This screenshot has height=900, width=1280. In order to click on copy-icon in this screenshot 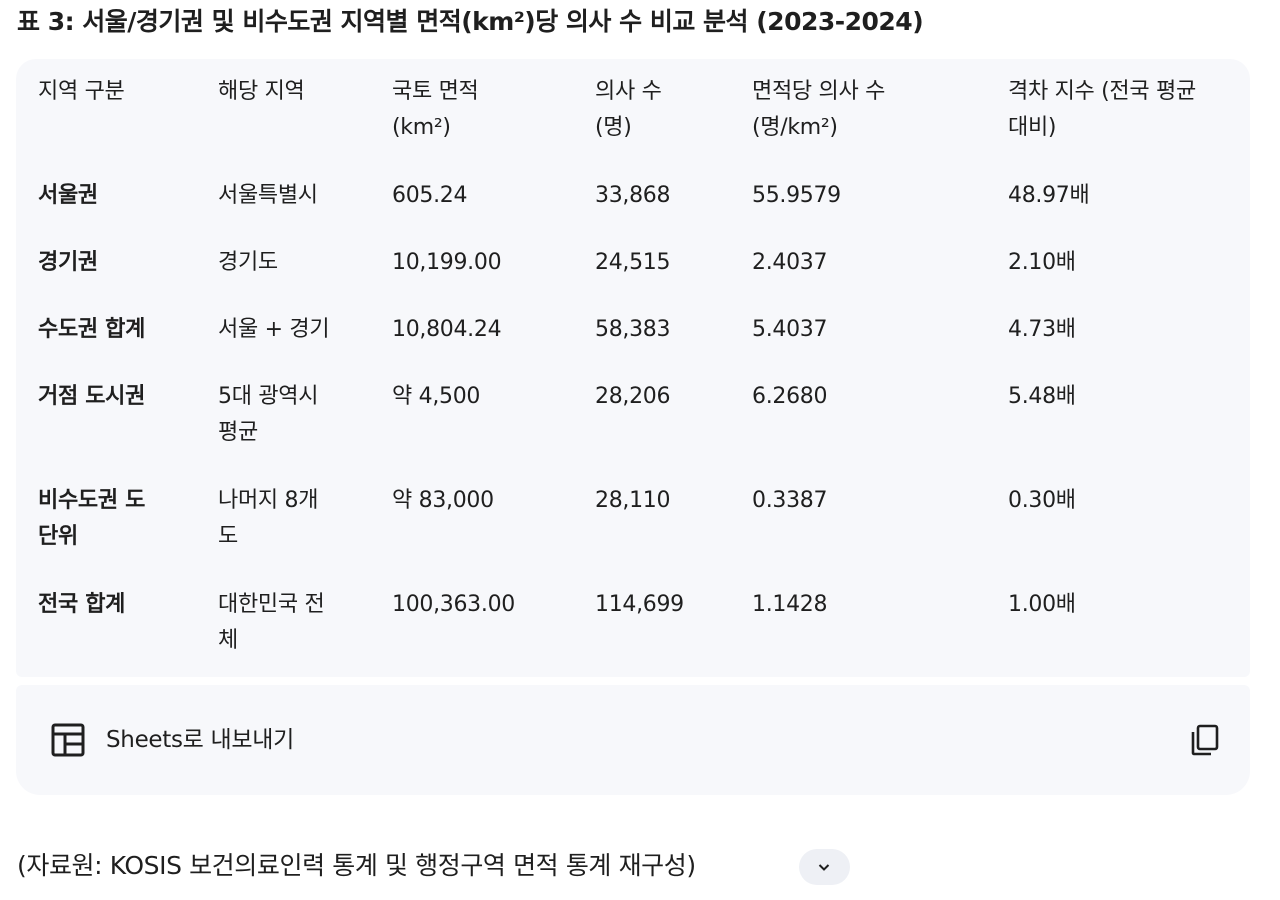, I will do `click(1205, 740)`.